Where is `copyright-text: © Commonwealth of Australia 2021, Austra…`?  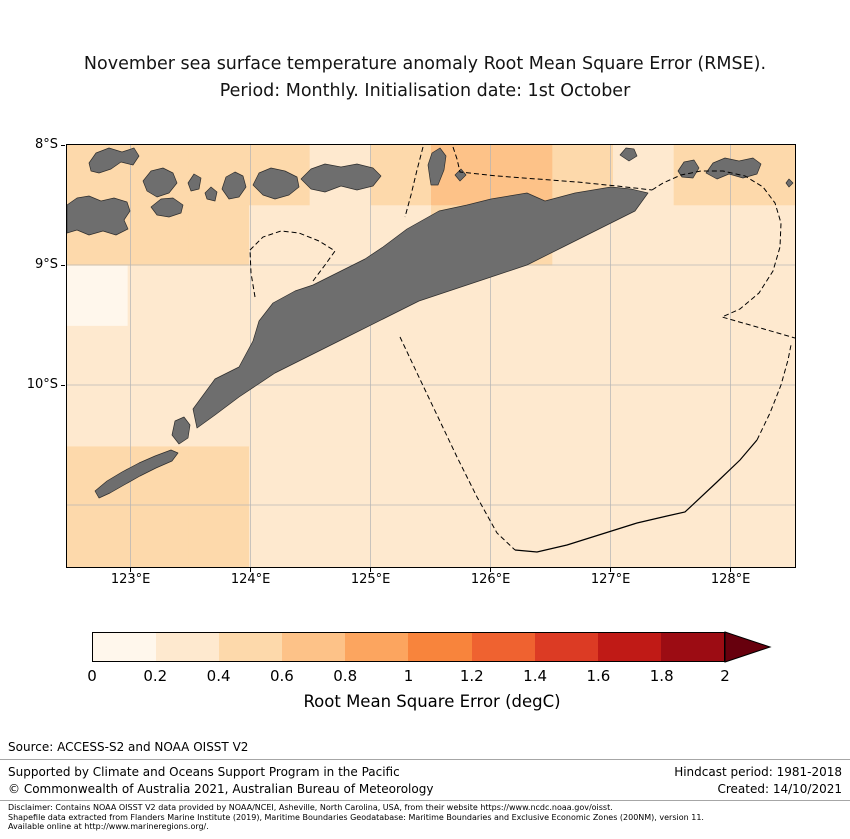 copyright-text: © Commonwealth of Australia 2021, Austra… is located at coordinates (221, 789).